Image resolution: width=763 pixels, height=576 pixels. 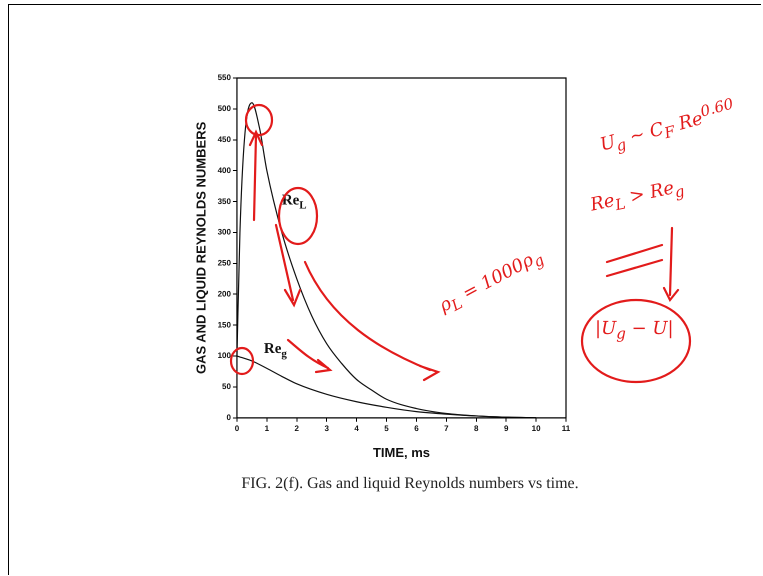 What do you see at coordinates (225, 201) in the screenshot?
I see `y-tick-label: 350` at bounding box center [225, 201].